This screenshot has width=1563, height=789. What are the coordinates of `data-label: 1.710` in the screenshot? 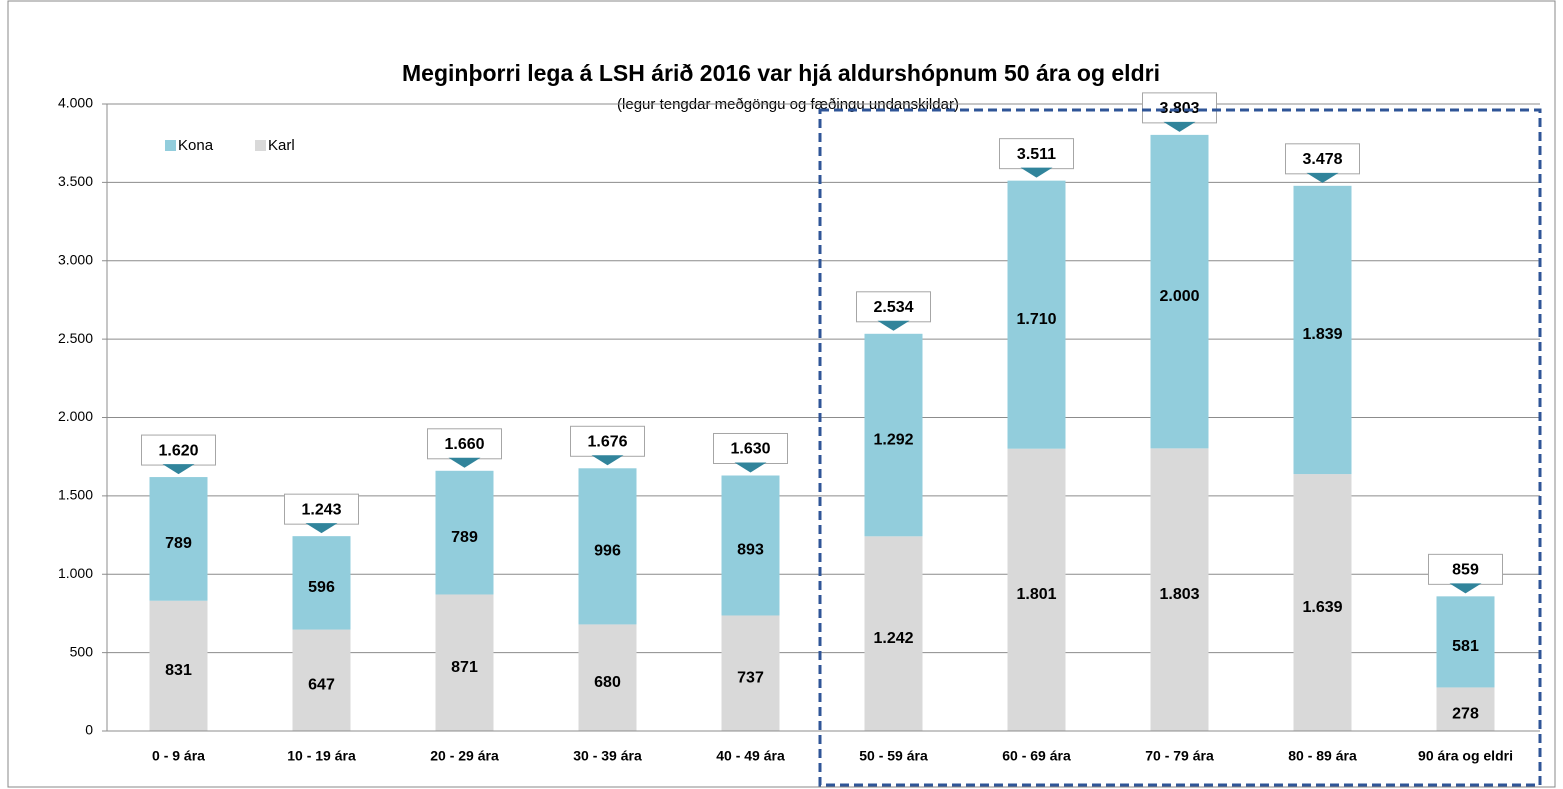 It's located at (1036, 319).